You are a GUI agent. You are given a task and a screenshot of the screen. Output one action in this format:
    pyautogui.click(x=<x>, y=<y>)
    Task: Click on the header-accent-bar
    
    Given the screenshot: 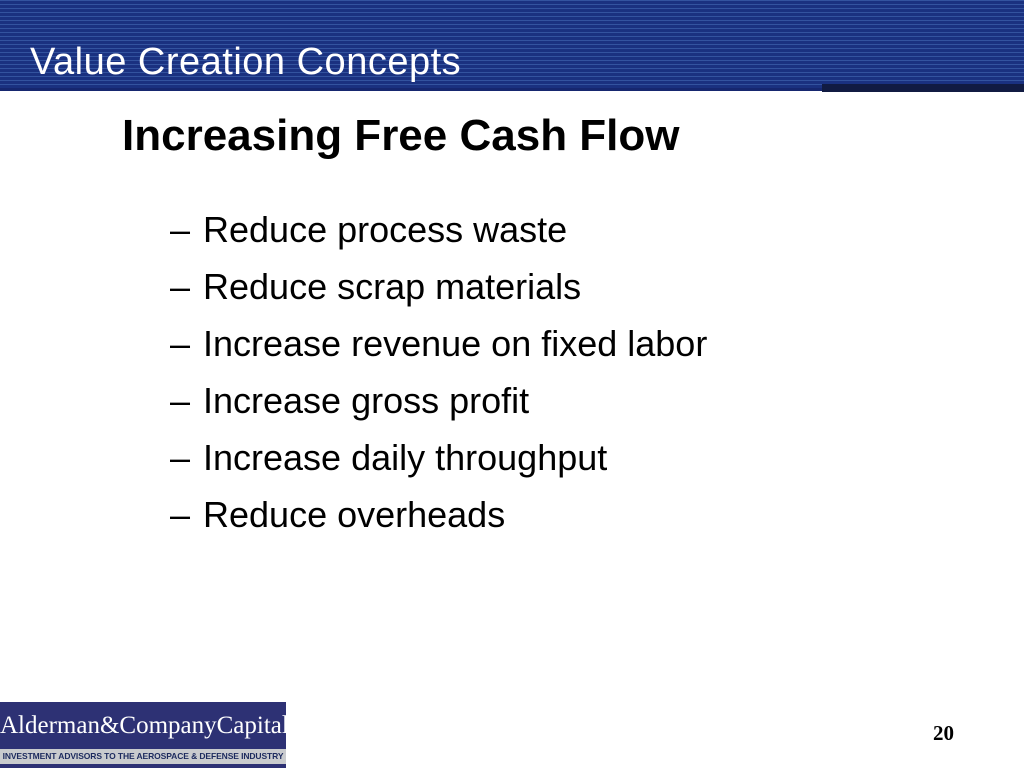 What is the action you would take?
    pyautogui.click(x=923, y=88)
    